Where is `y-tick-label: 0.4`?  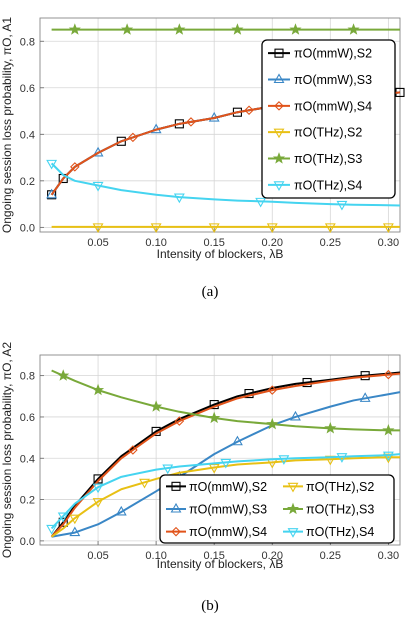
y-tick-label: 0.4 is located at coordinates (27, 459).